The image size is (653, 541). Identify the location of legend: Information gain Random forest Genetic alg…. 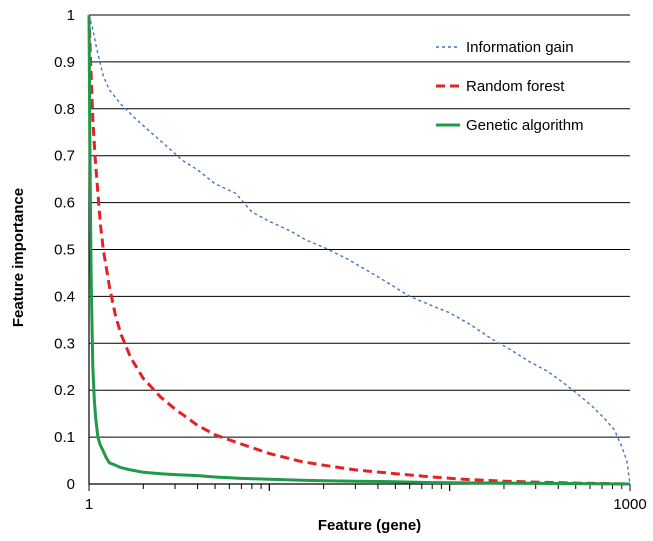
(510, 86).